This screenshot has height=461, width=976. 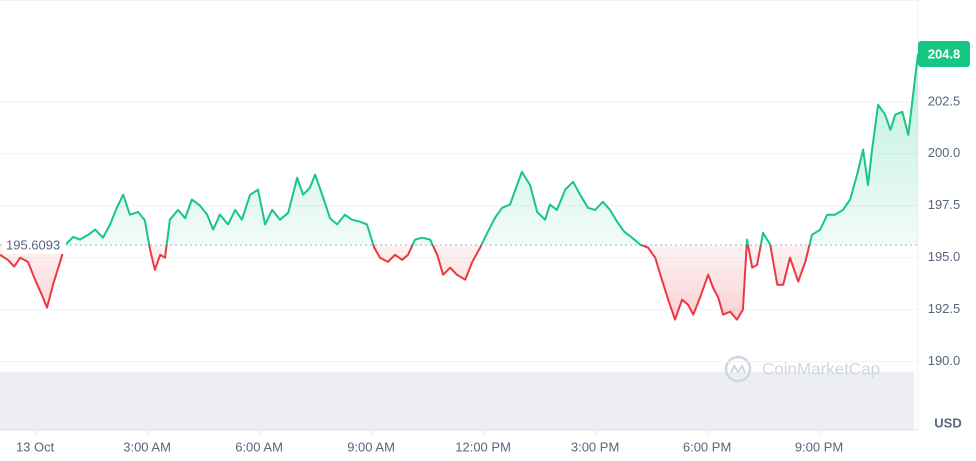 What do you see at coordinates (944, 204) in the screenshot?
I see `y-tick-label: 197.5` at bounding box center [944, 204].